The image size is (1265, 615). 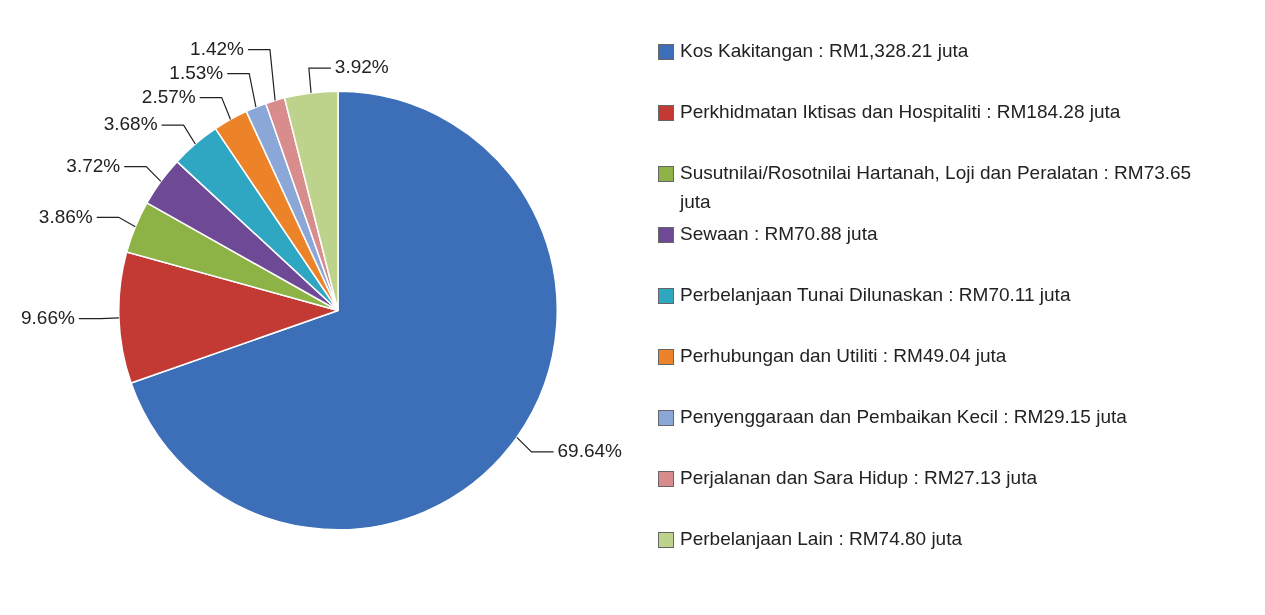 I want to click on legend-label: Perbelanjaan Lain : RM74.80 juta, so click(x=821, y=539).